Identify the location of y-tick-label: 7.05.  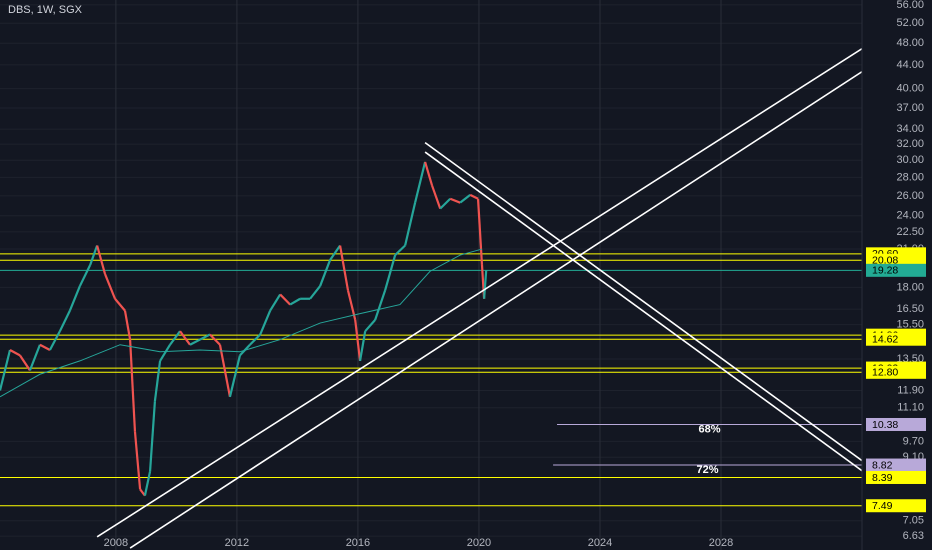
(913, 521).